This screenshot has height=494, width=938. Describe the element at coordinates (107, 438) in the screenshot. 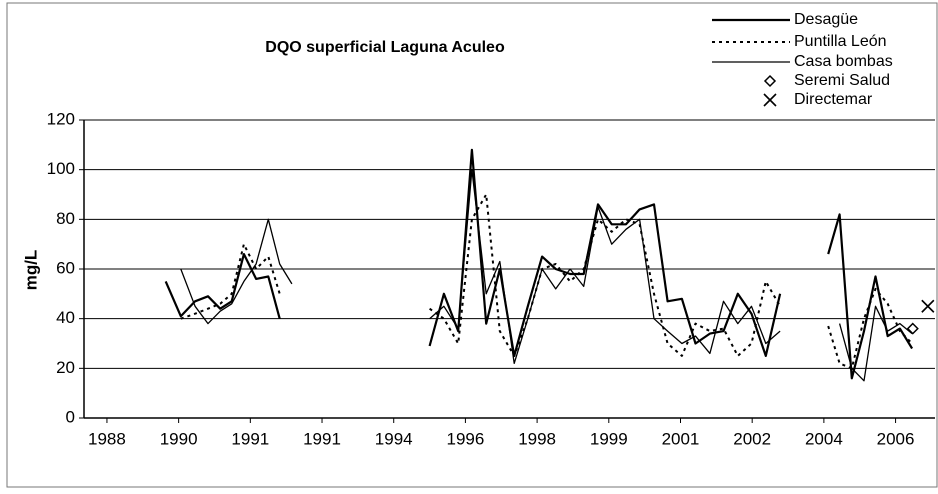

I see `x-tick-label: 1988` at that location.